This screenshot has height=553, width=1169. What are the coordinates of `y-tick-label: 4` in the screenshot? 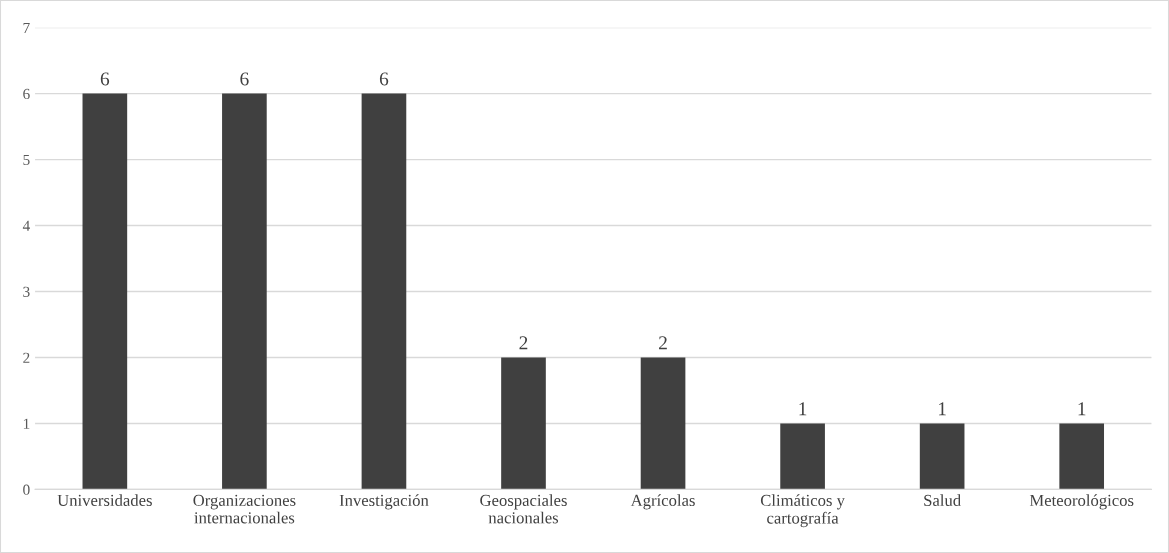 It's located at (26, 225).